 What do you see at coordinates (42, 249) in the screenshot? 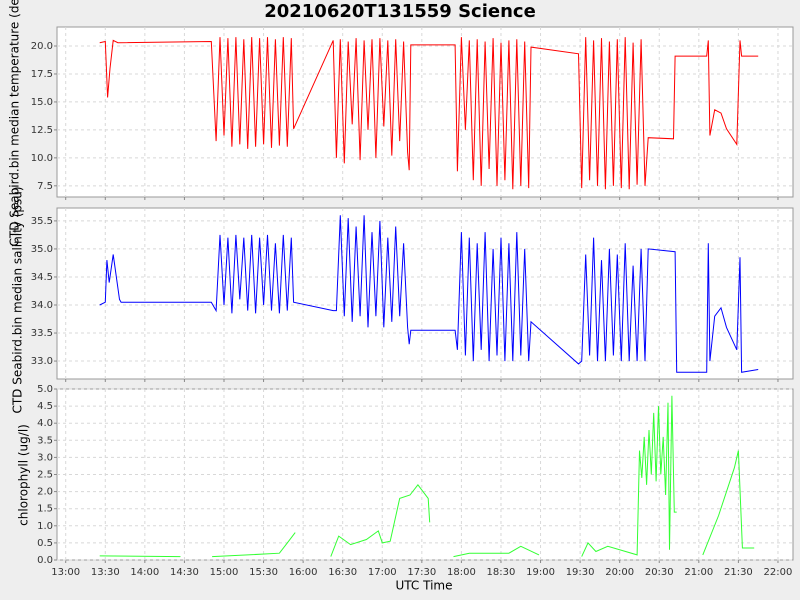
I see `y-tick-label: 35.0` at bounding box center [42, 249].